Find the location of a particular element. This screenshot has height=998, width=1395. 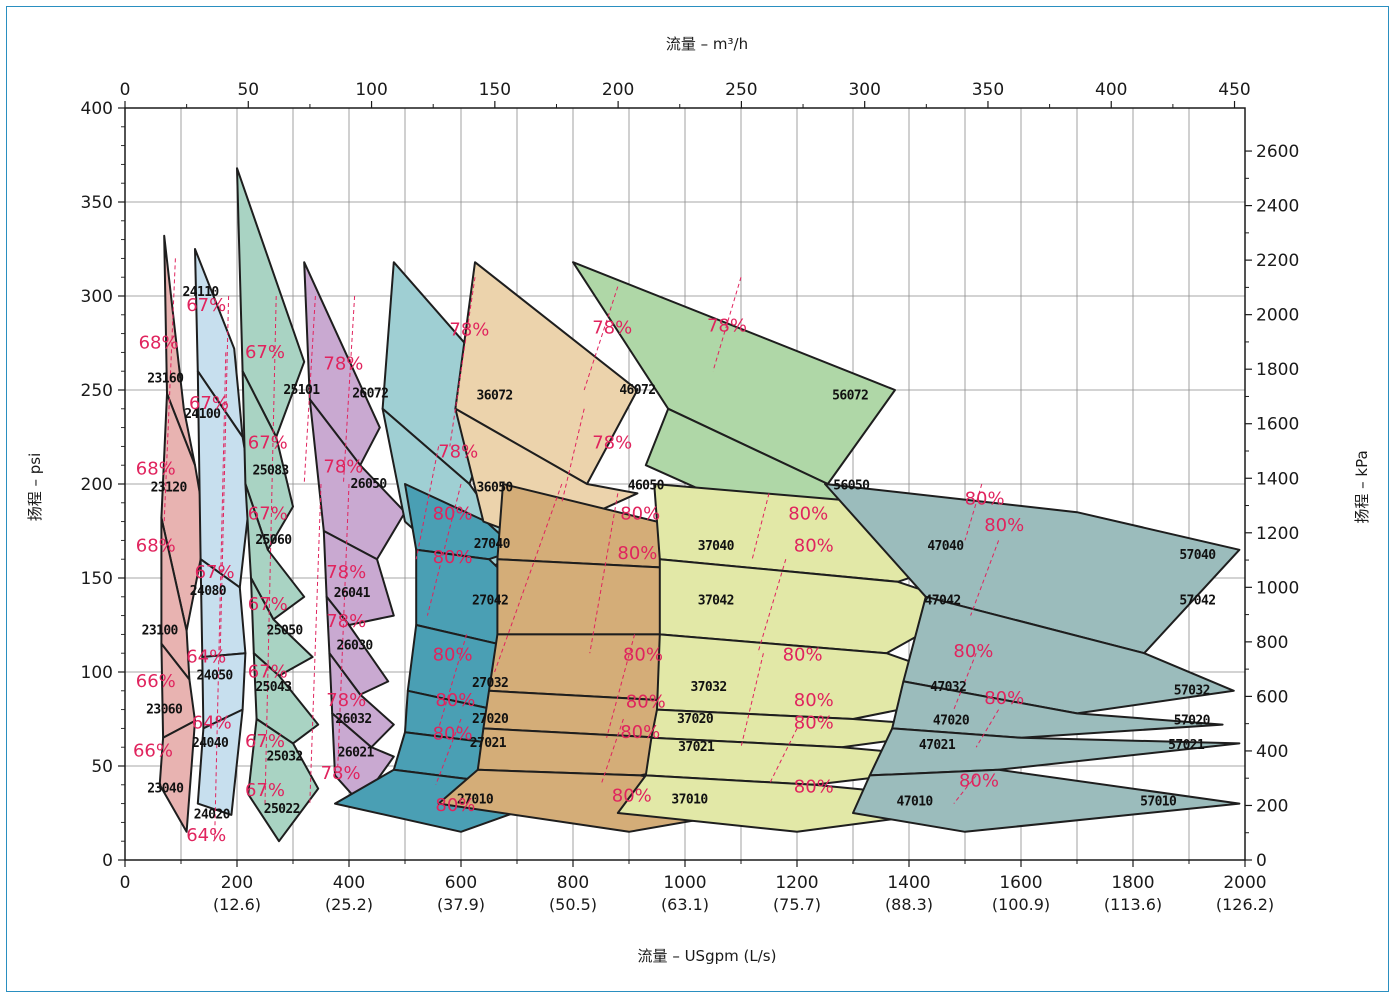

model-label: 47040 is located at coordinates (945, 546).